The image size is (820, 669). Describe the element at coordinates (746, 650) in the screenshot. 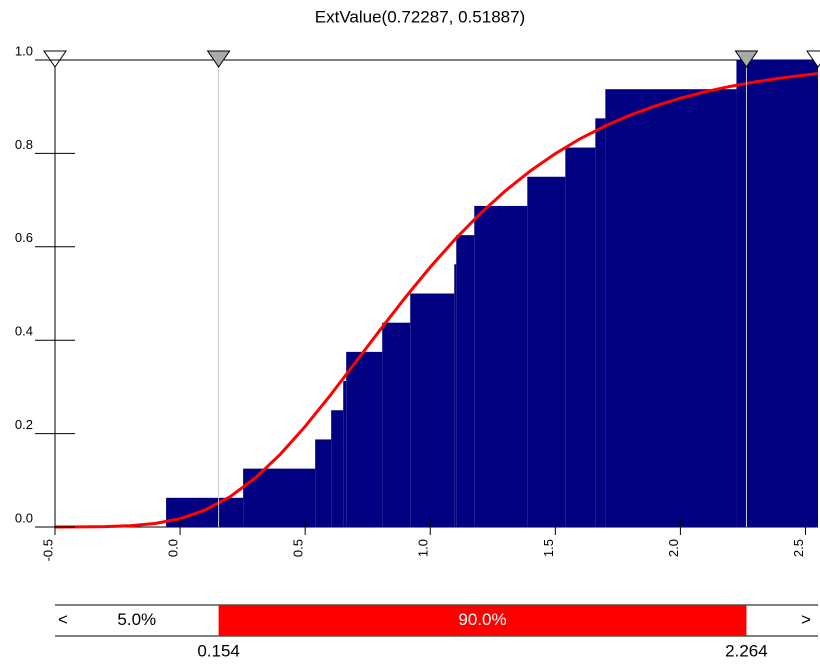

I see `delimiter-label: 2.264` at that location.